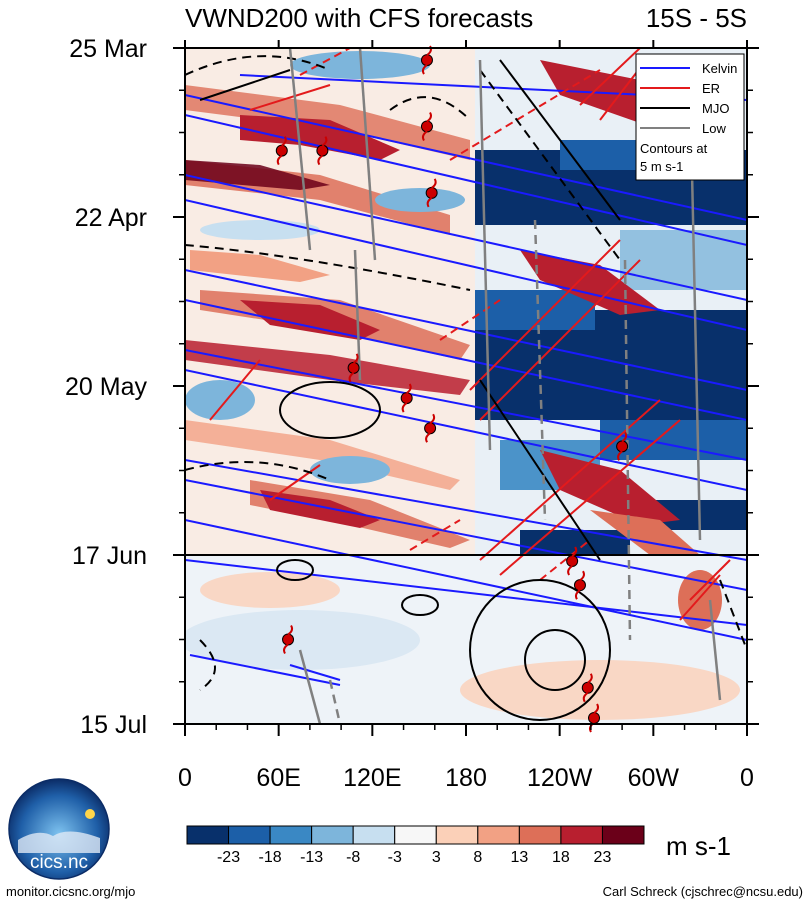 Image resolution: width=809 pixels, height=907 pixels. I want to click on colorbar-label: -13, so click(311, 857).